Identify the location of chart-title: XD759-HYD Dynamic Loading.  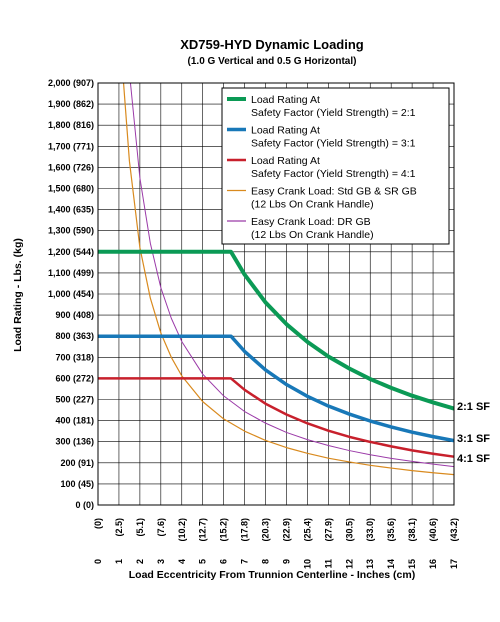
(272, 44).